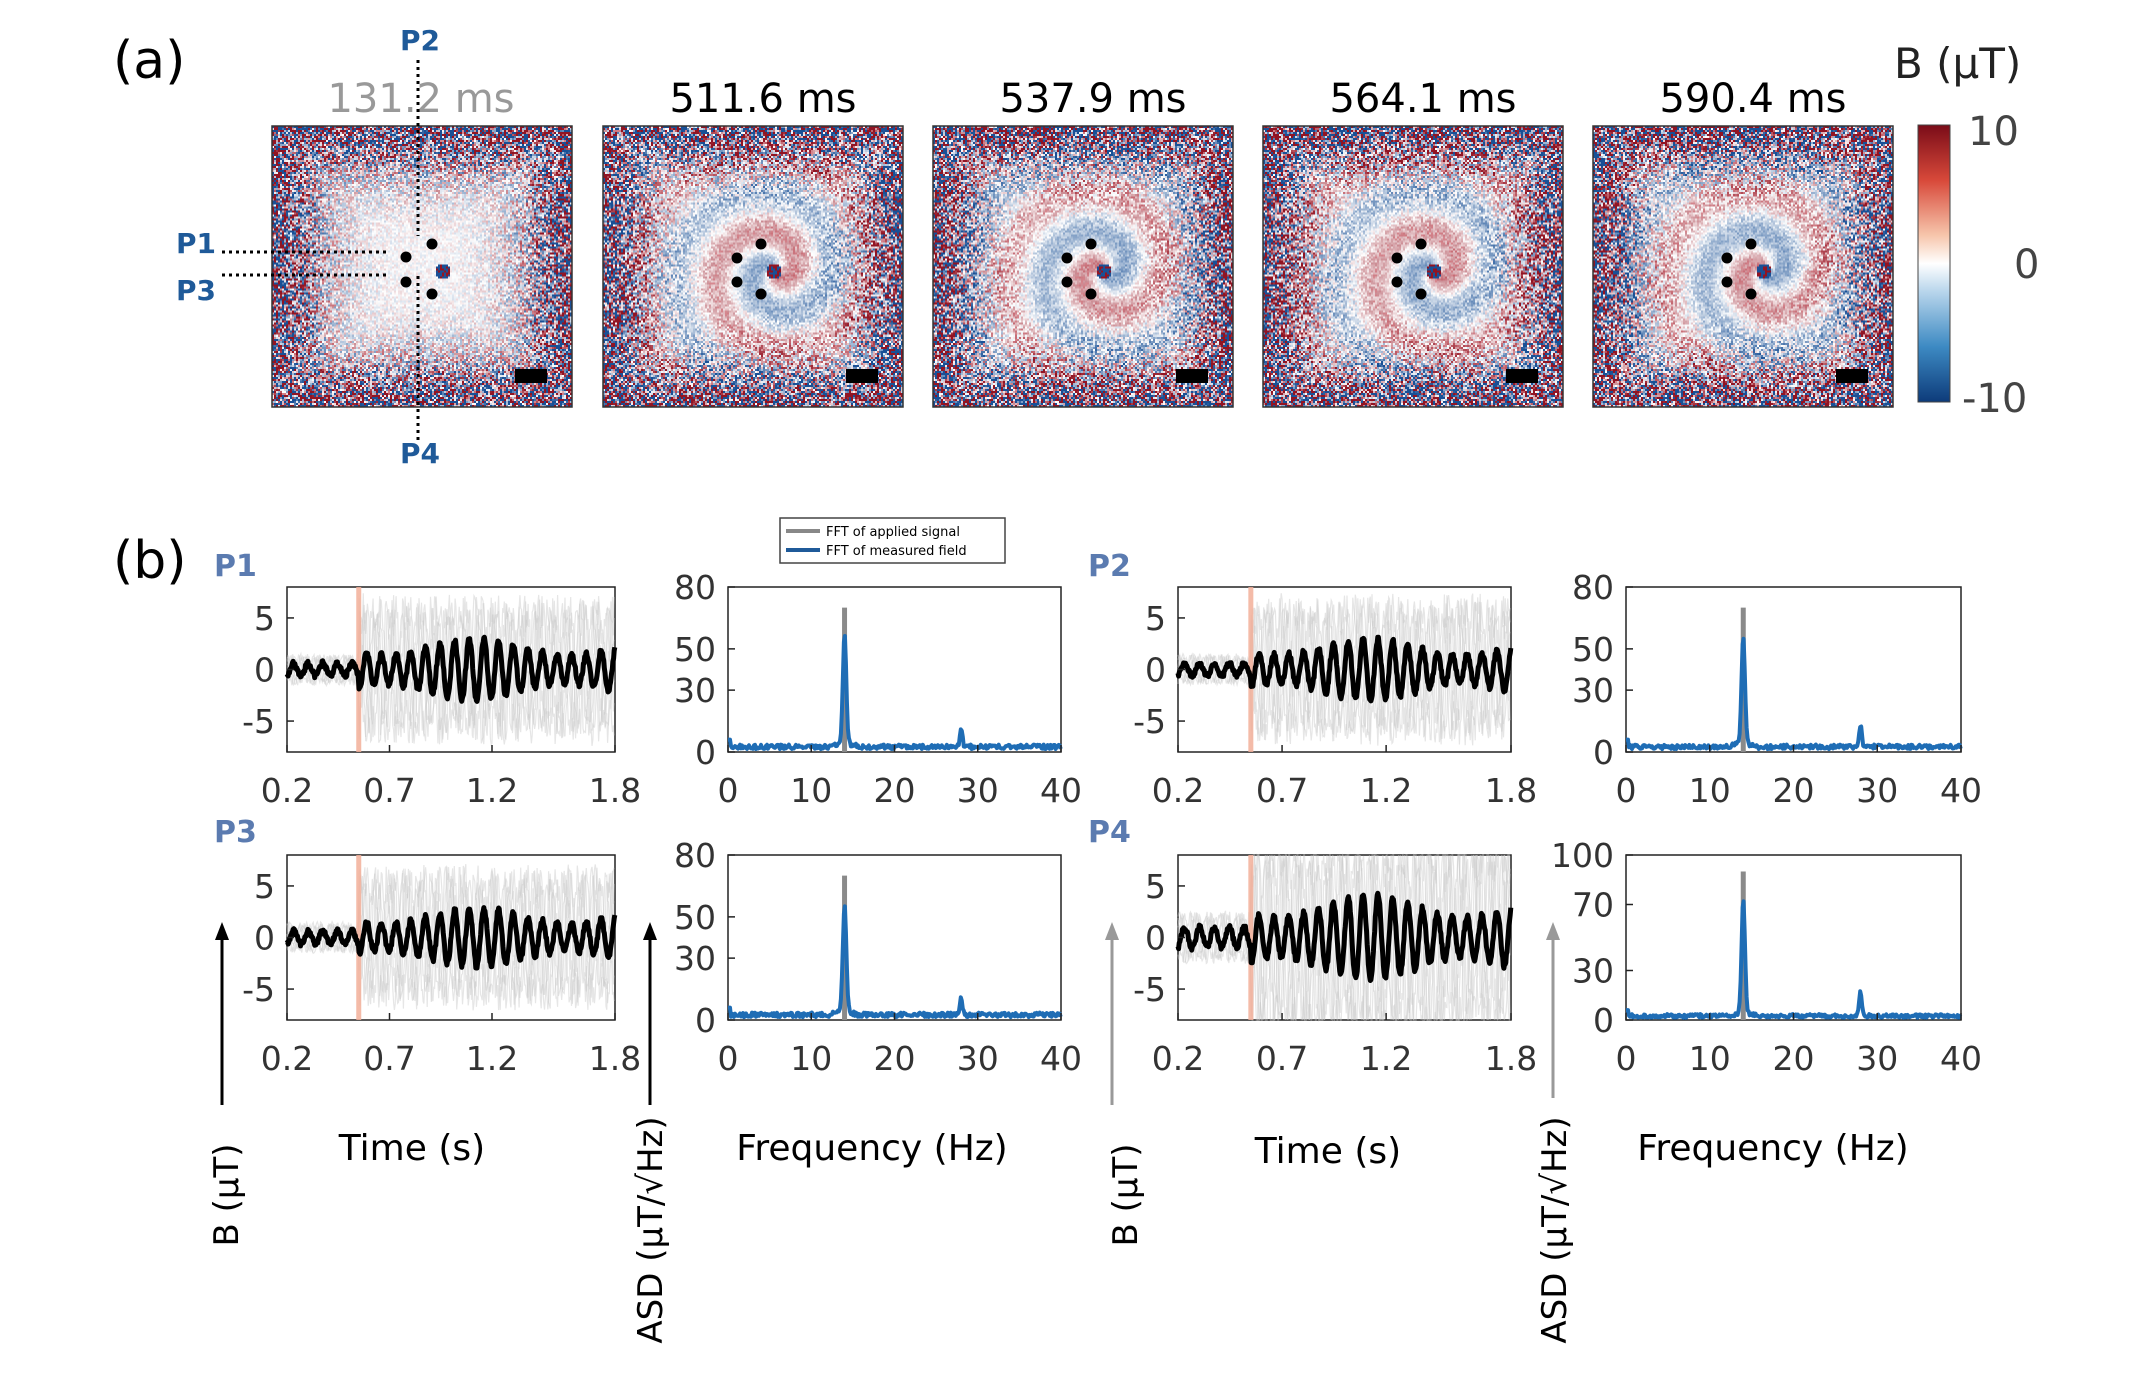 The height and width of the screenshot is (1388, 2147). I want to click on arrowhead-b-right, so click(1112, 931).